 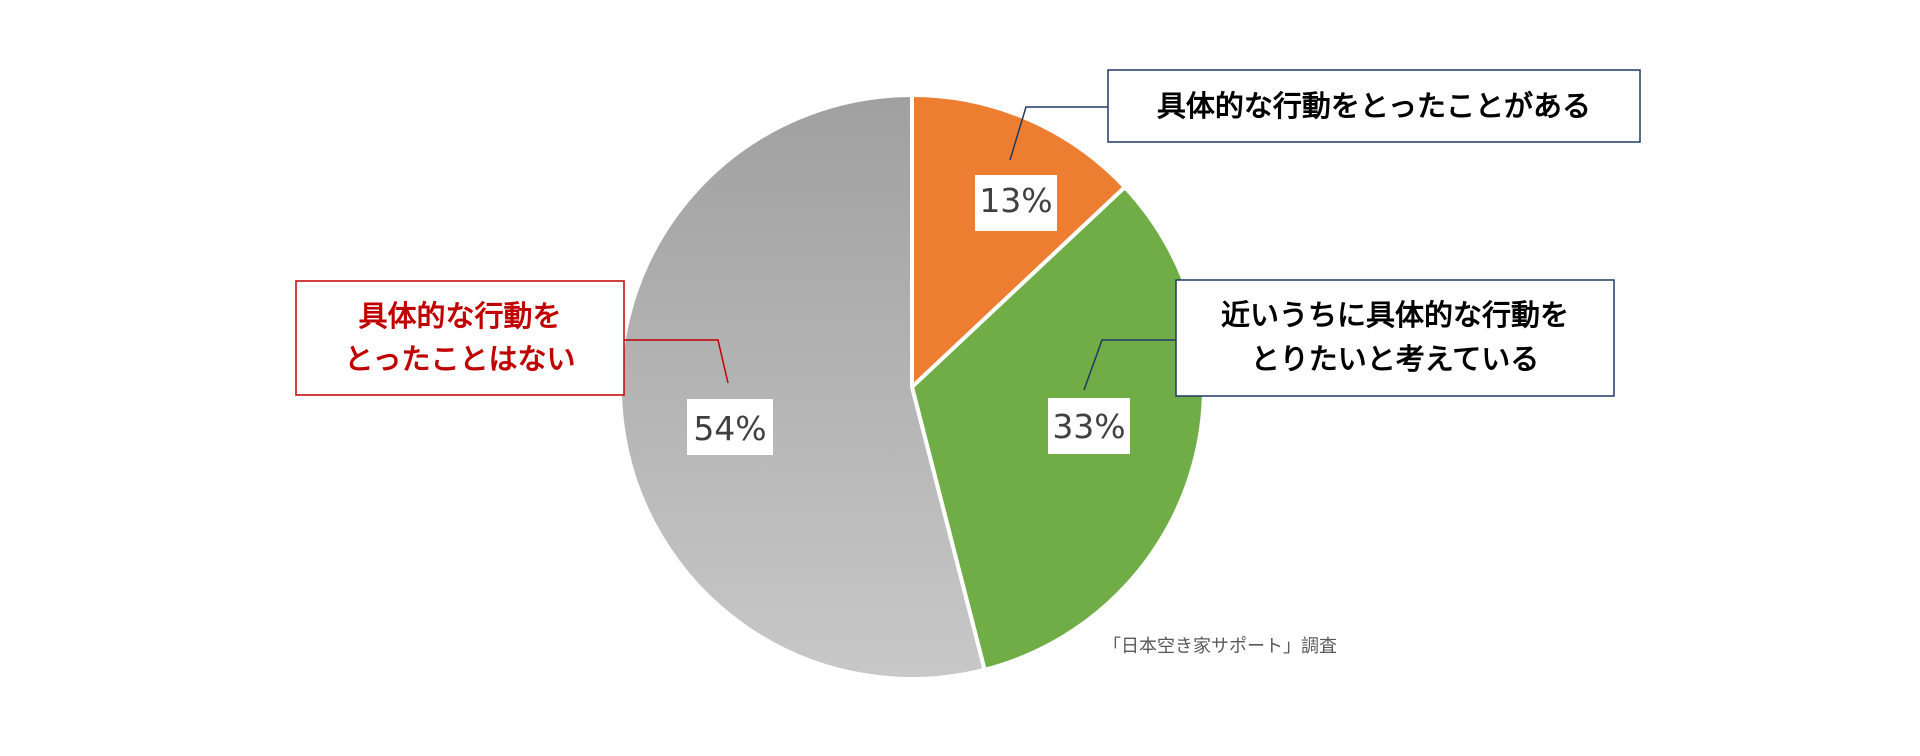 What do you see at coordinates (908, 315) in the screenshot?
I see `value-labels: 13% 33% 54%` at bounding box center [908, 315].